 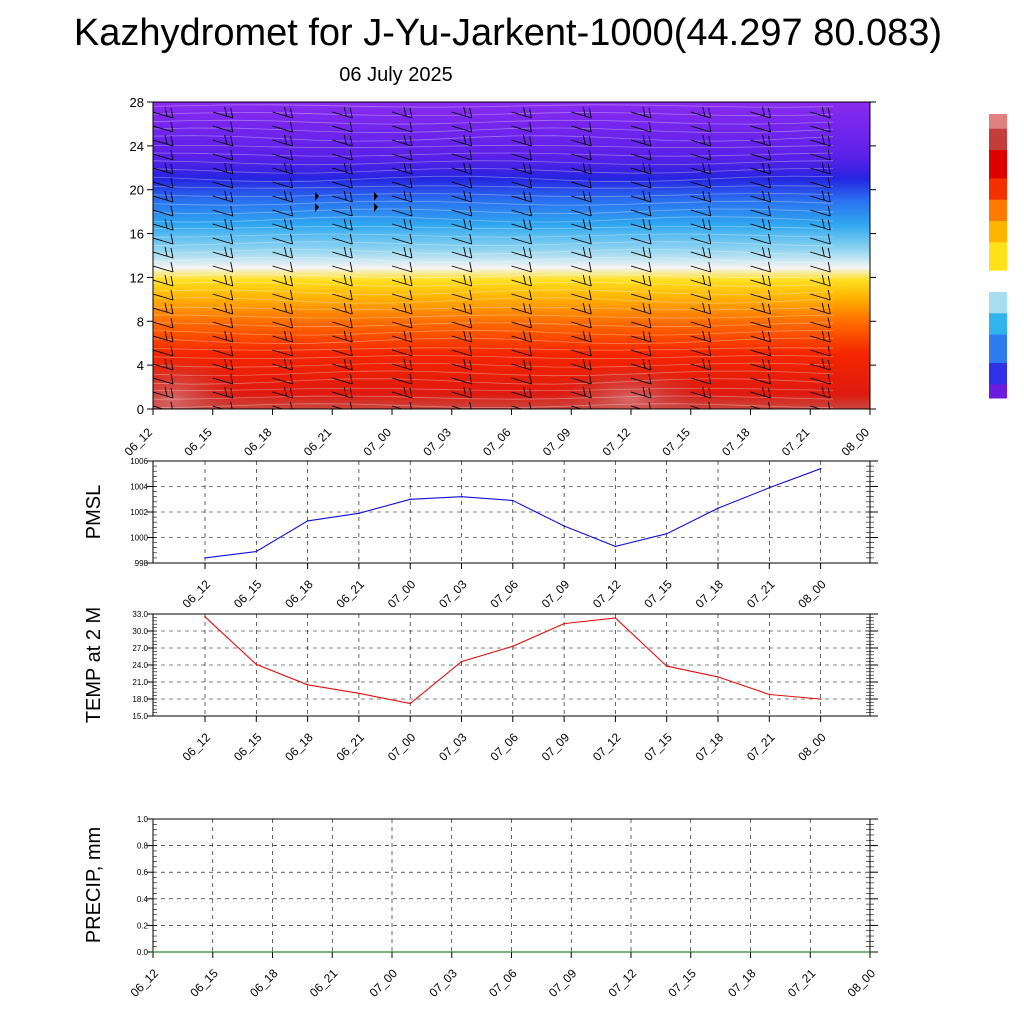 What do you see at coordinates (299, 747) in the screenshot?
I see `x-tick-label: 06_18` at bounding box center [299, 747].